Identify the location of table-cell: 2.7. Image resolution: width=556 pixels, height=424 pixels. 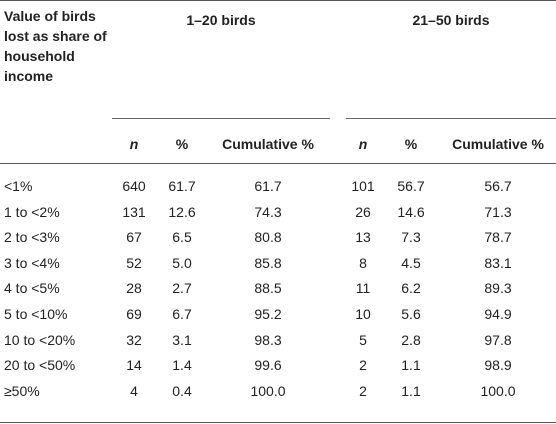
(182, 288).